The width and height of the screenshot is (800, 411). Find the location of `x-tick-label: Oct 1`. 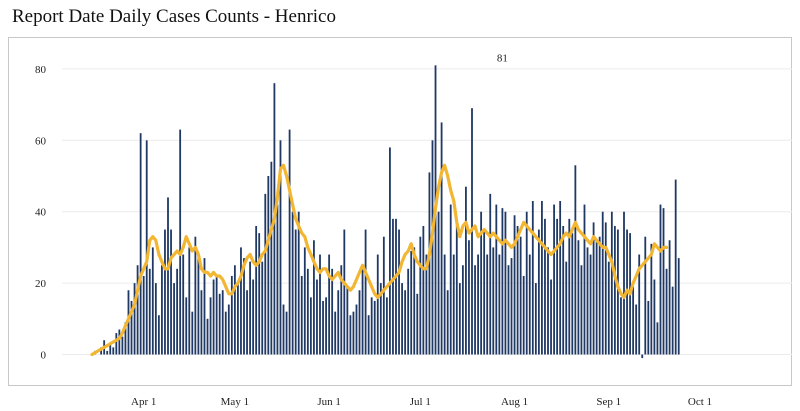

x-tick-label: Oct 1 is located at coordinates (700, 402).